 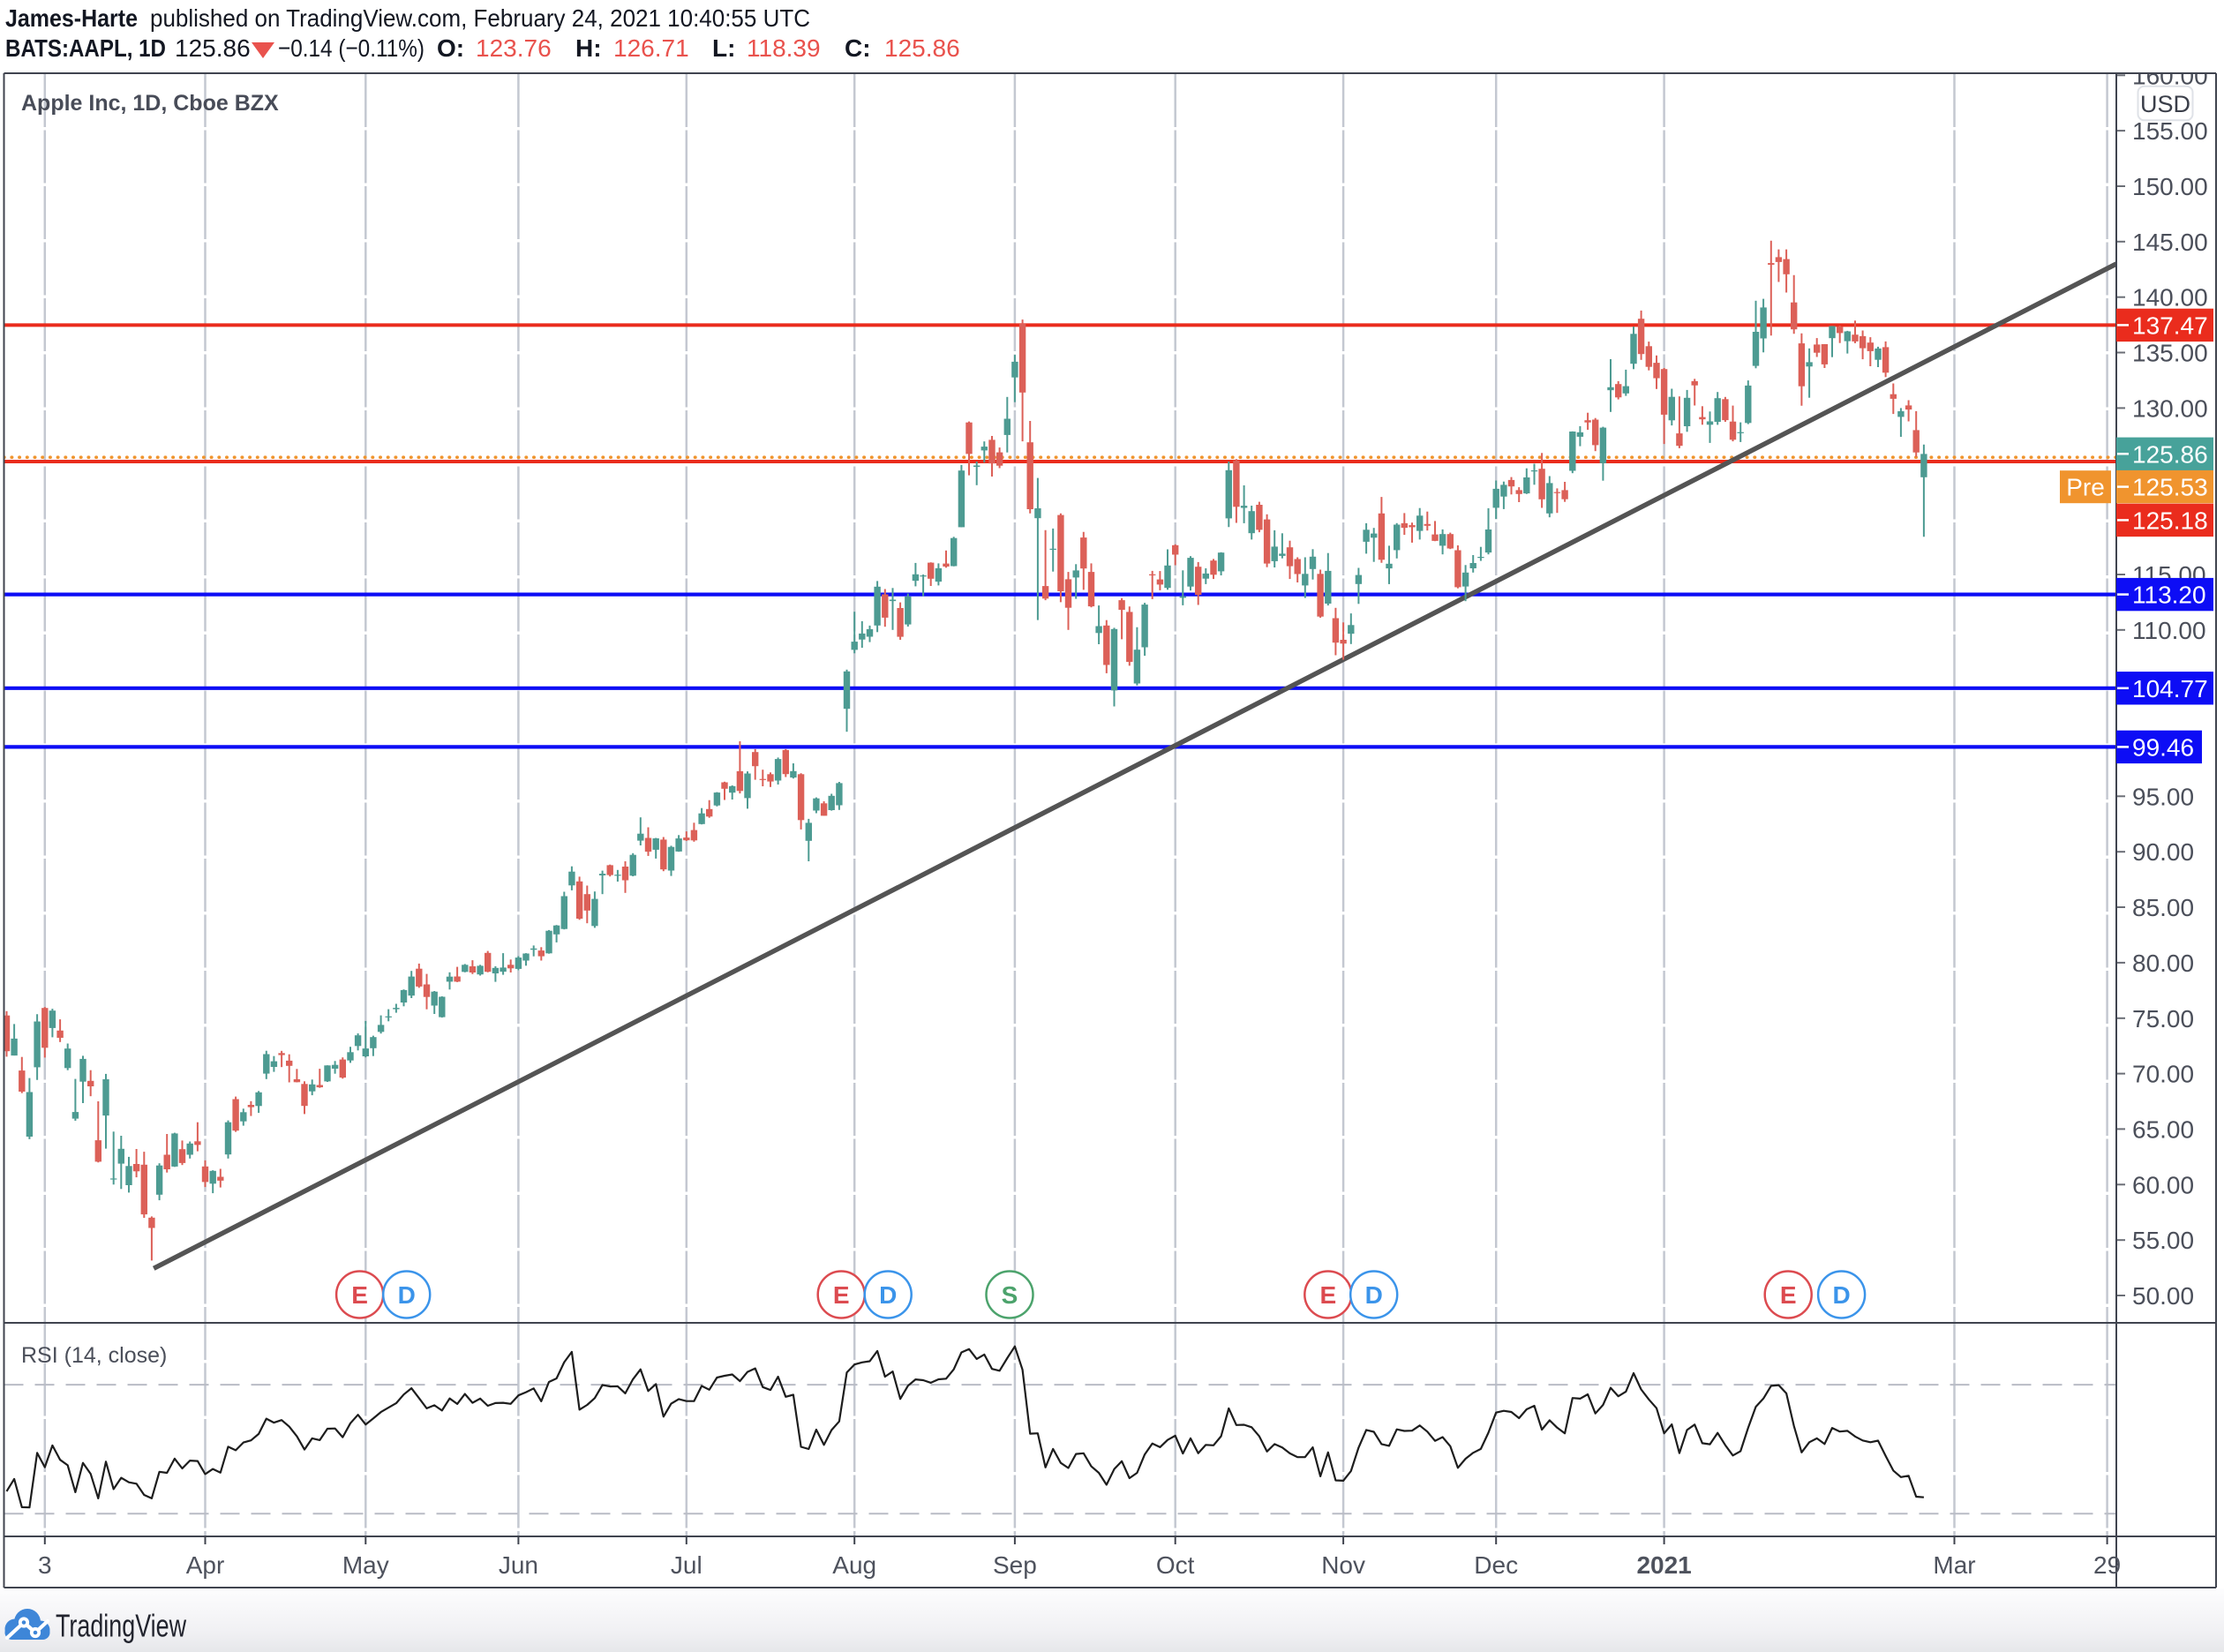 I want to click on svg-text: USD, so click(x=2165, y=104).